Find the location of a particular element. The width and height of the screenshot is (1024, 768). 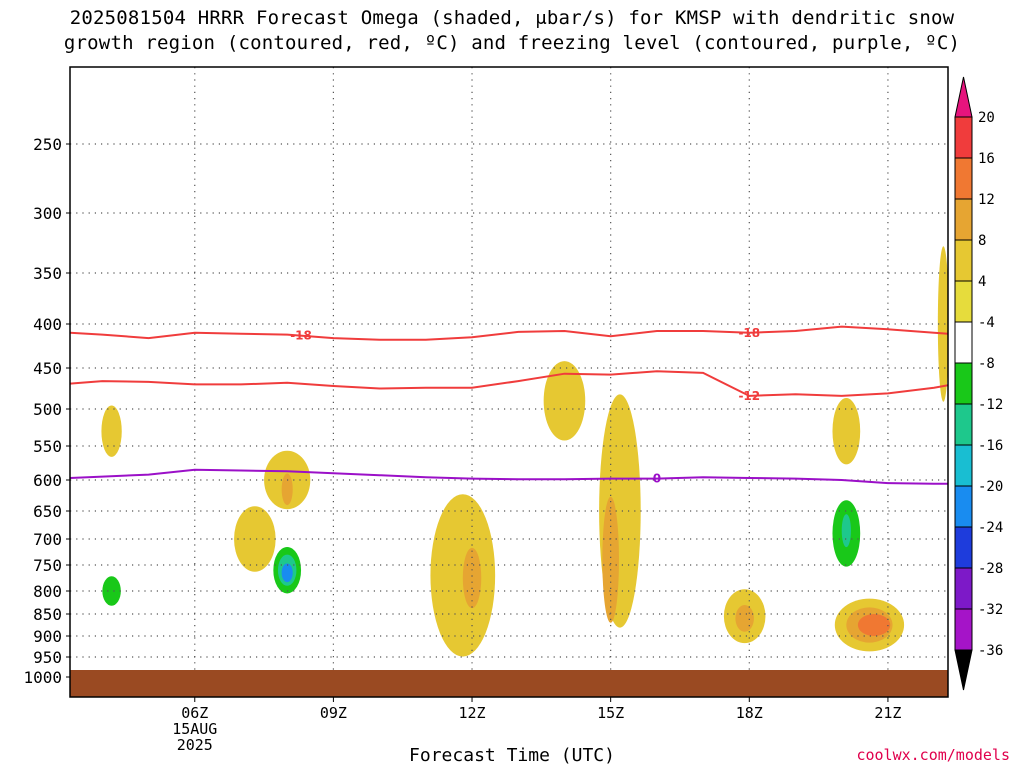

ground-band is located at coordinates (509, 683).